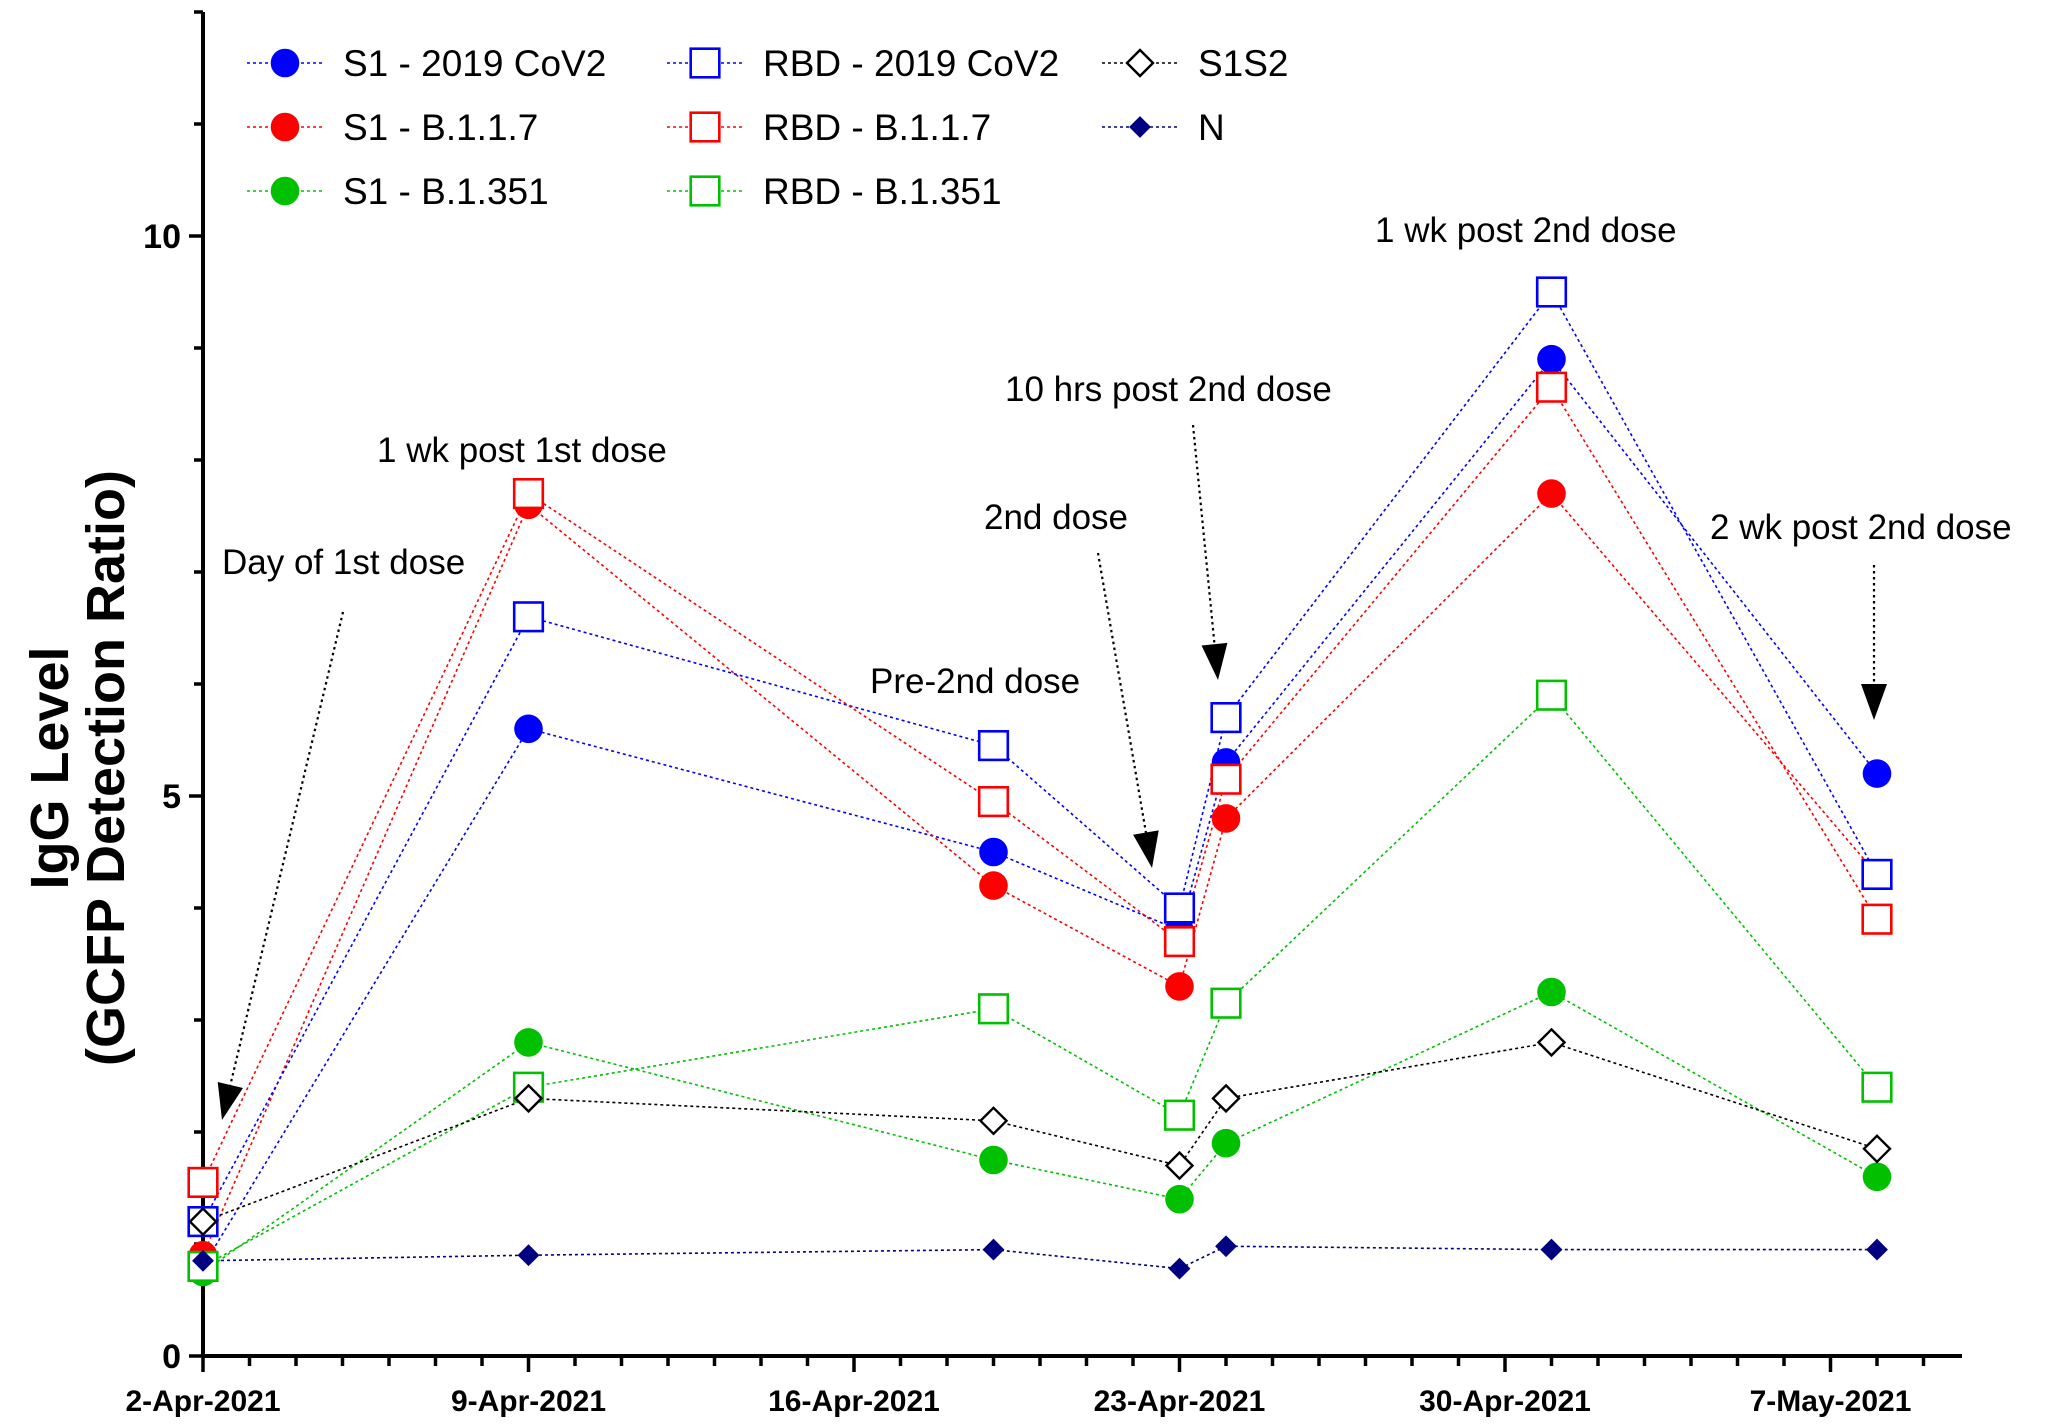 The height and width of the screenshot is (1424, 2049). Describe the element at coordinates (528, 1401) in the screenshot. I see `x-tick-label: 9-Apr-2021` at that location.